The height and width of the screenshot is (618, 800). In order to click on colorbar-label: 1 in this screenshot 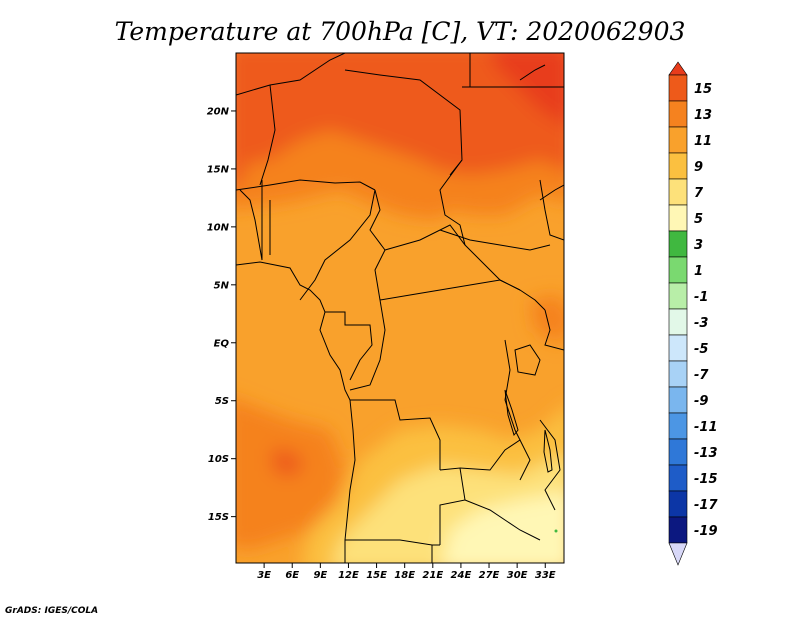, I will do `click(698, 271)`.